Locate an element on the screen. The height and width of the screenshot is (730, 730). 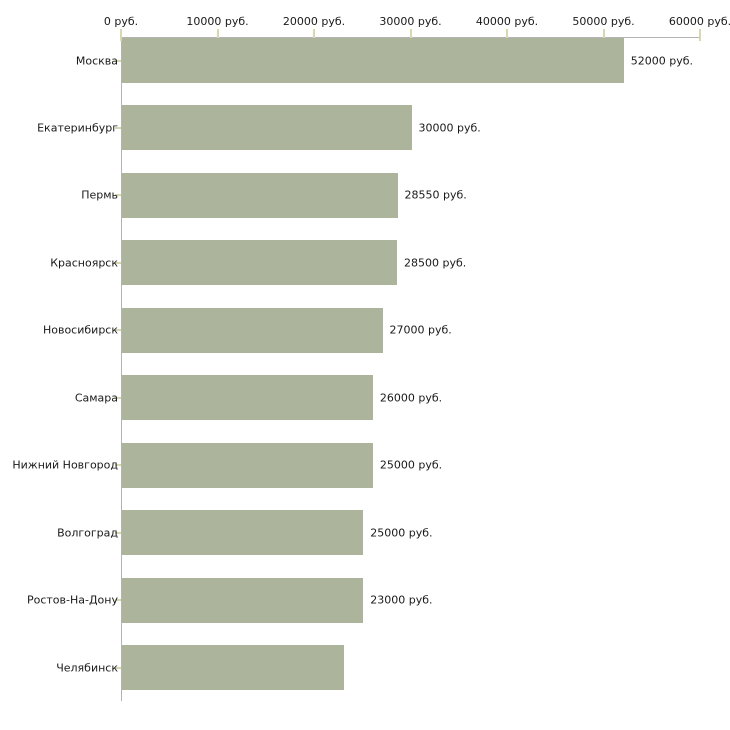
value-label: 28550 руб. is located at coordinates (435, 195).